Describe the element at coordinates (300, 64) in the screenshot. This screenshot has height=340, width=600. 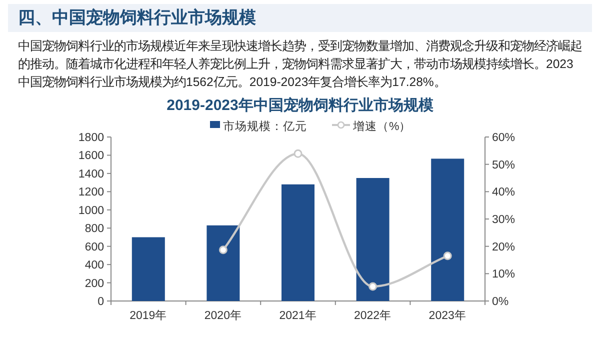
I see `text: 中国宠物饲料行业的市场规模近年来呈现快速增长趋势，受到宠物数量增加、消费观念升级和宠物经济崛起的推动。随着城市化进程和年轻人养宠比例上升，宠物饲料需求显著扩大，带动市场规模持续增长。2023中国宠物饲料行业市场规模为约1562亿元。2019-2023年复合增长率为17.28%。` at that location.